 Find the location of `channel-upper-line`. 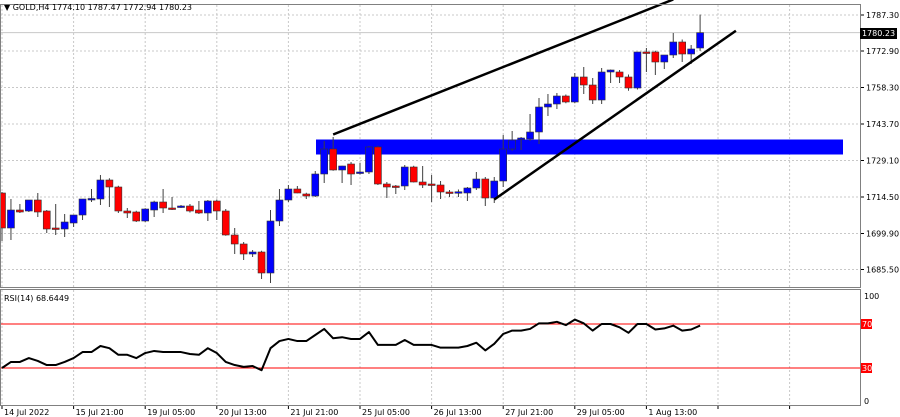

channel-upper-line is located at coordinates (503, 68).